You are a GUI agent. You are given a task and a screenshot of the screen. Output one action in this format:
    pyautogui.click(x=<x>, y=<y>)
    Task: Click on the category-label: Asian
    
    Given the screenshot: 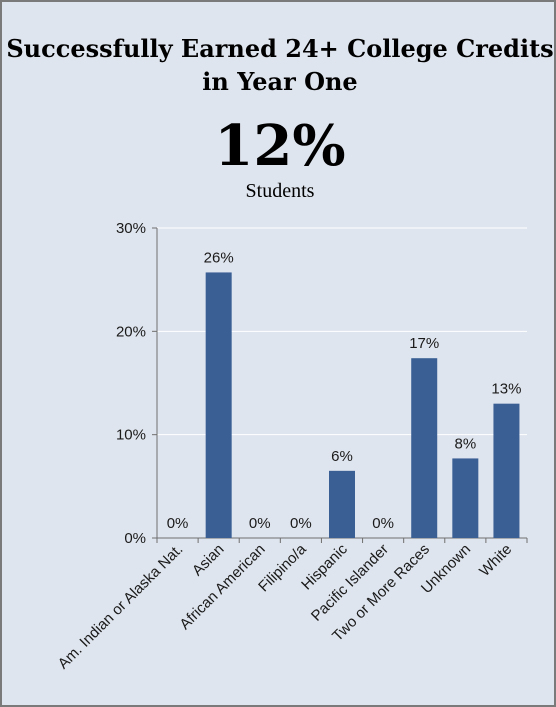 What is the action you would take?
    pyautogui.click(x=208, y=560)
    